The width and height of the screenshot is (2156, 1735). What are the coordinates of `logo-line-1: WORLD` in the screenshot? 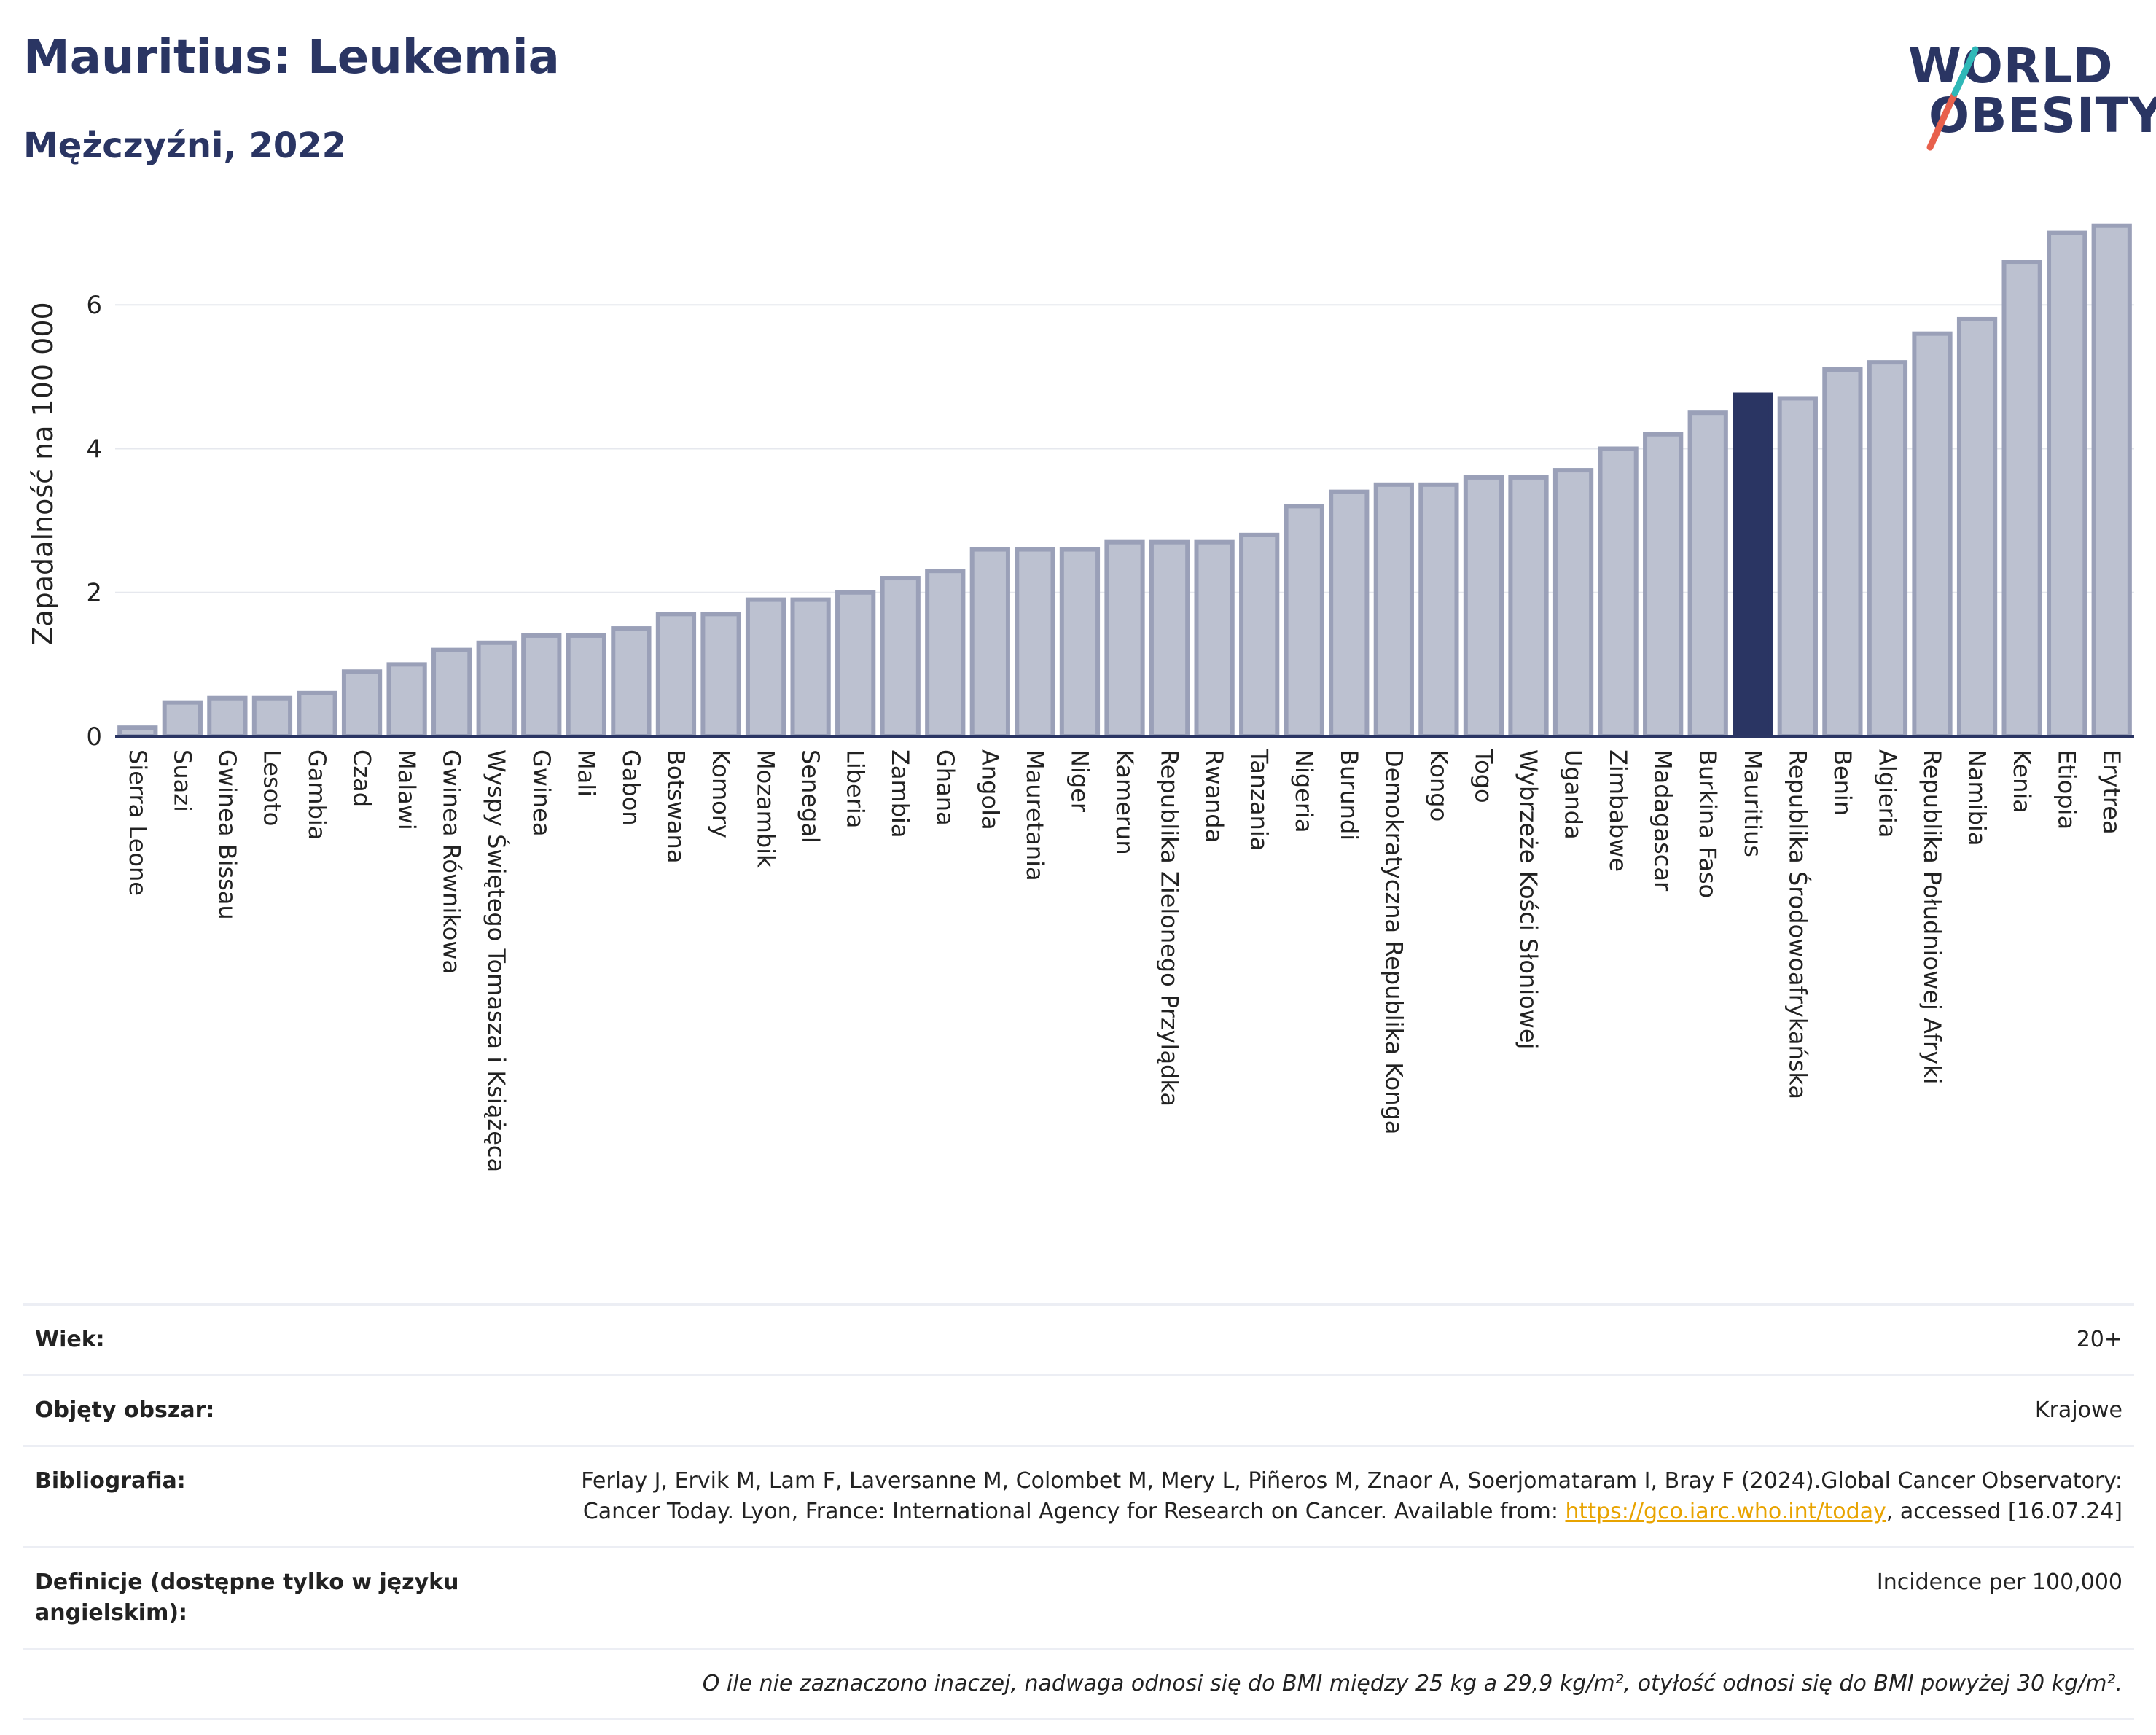 It's located at (2011, 66).